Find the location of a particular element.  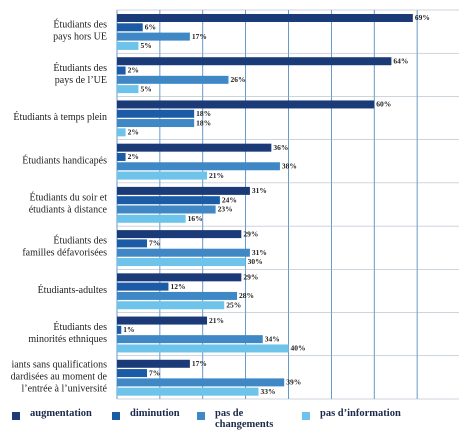

value-label: 40% is located at coordinates (298, 348).